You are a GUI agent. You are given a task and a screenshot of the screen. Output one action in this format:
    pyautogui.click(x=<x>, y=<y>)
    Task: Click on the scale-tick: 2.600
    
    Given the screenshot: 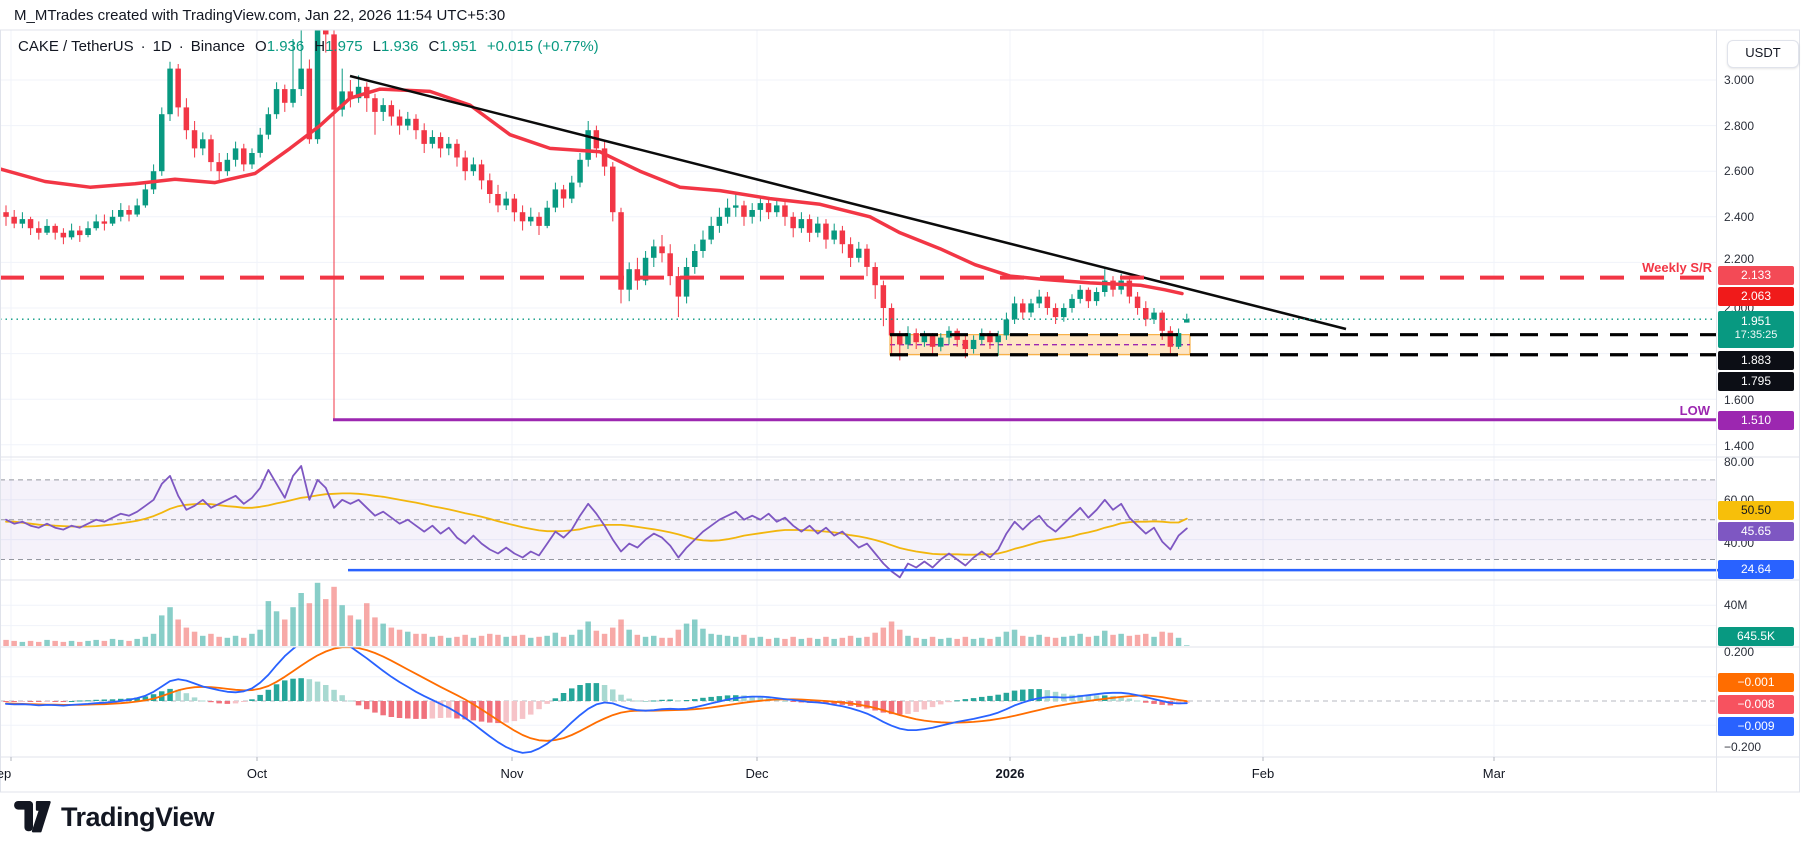 What is the action you would take?
    pyautogui.click(x=1739, y=171)
    